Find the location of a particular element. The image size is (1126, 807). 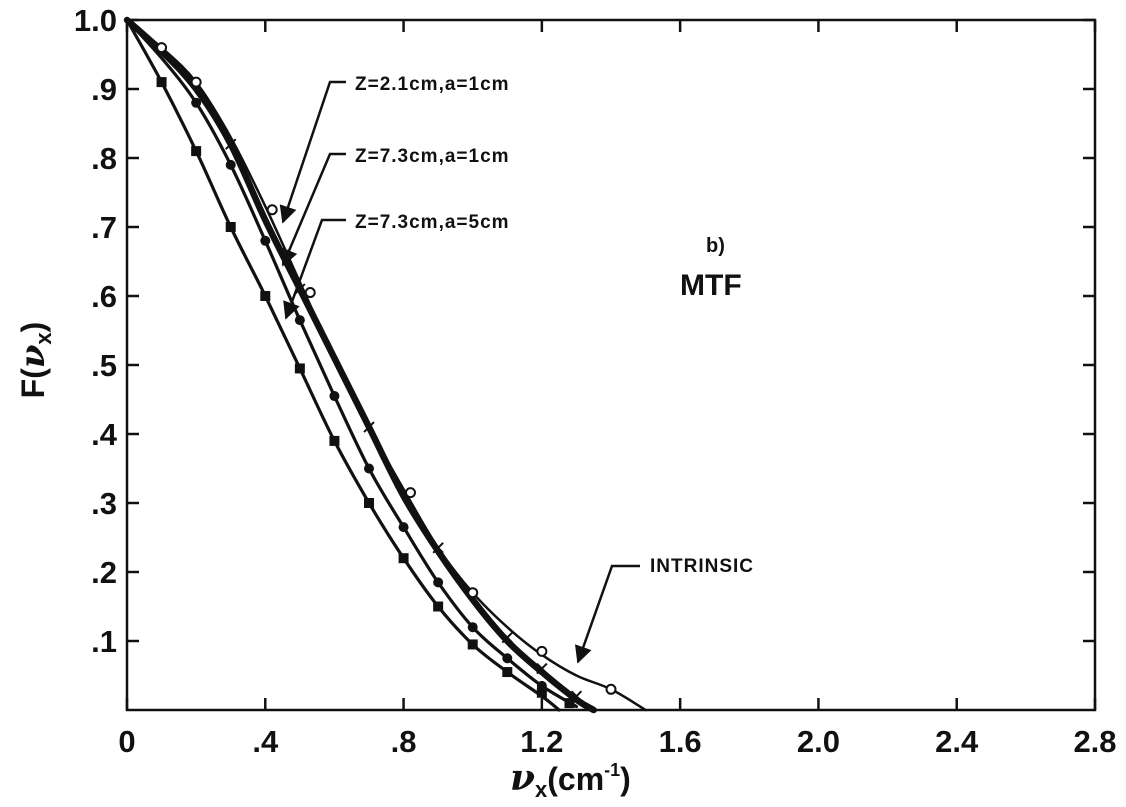

annotation-intrinsic: INTRINSIC is located at coordinates (702, 566).